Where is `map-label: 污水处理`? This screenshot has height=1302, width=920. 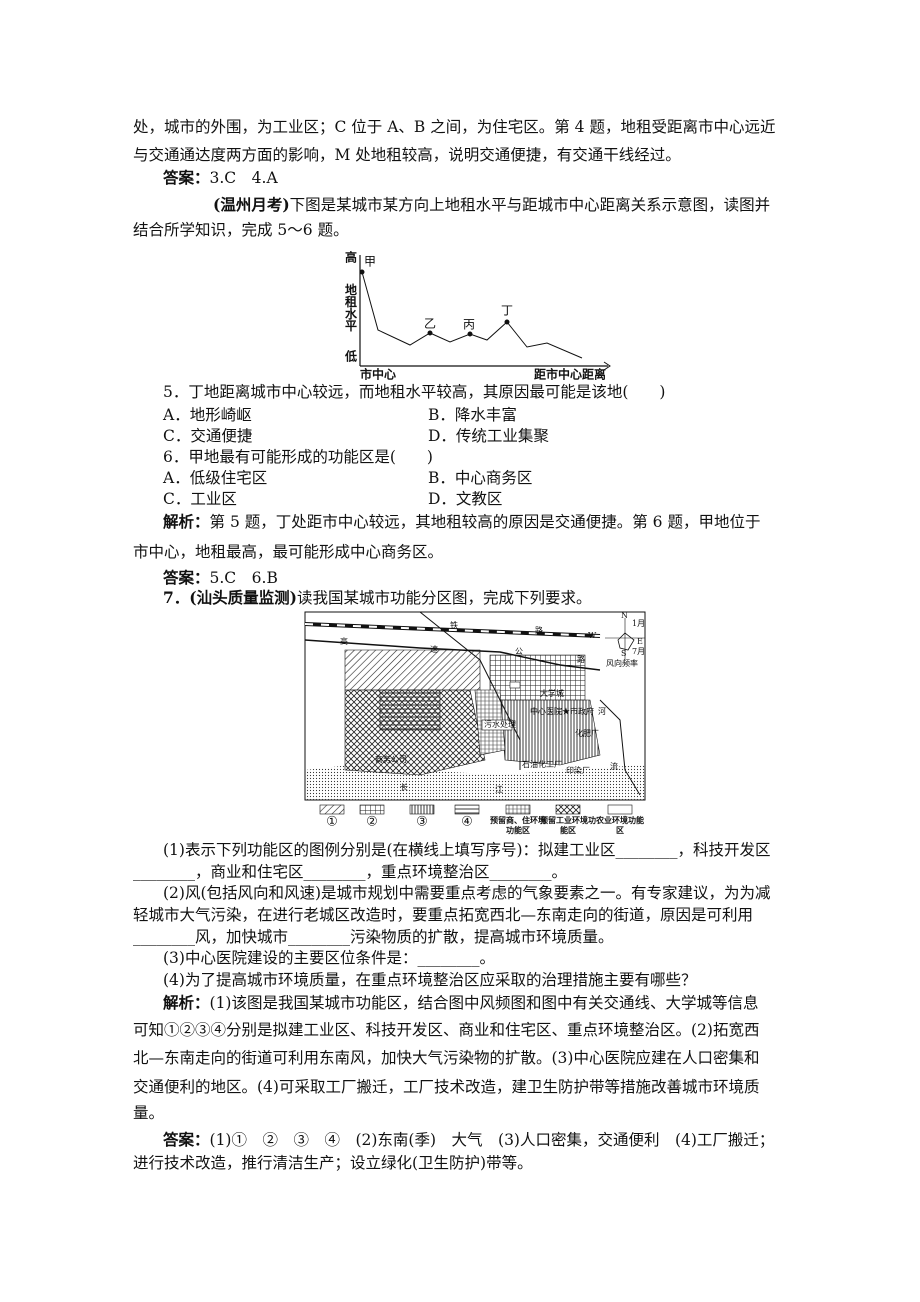 map-label: 污水处理 is located at coordinates (500, 724).